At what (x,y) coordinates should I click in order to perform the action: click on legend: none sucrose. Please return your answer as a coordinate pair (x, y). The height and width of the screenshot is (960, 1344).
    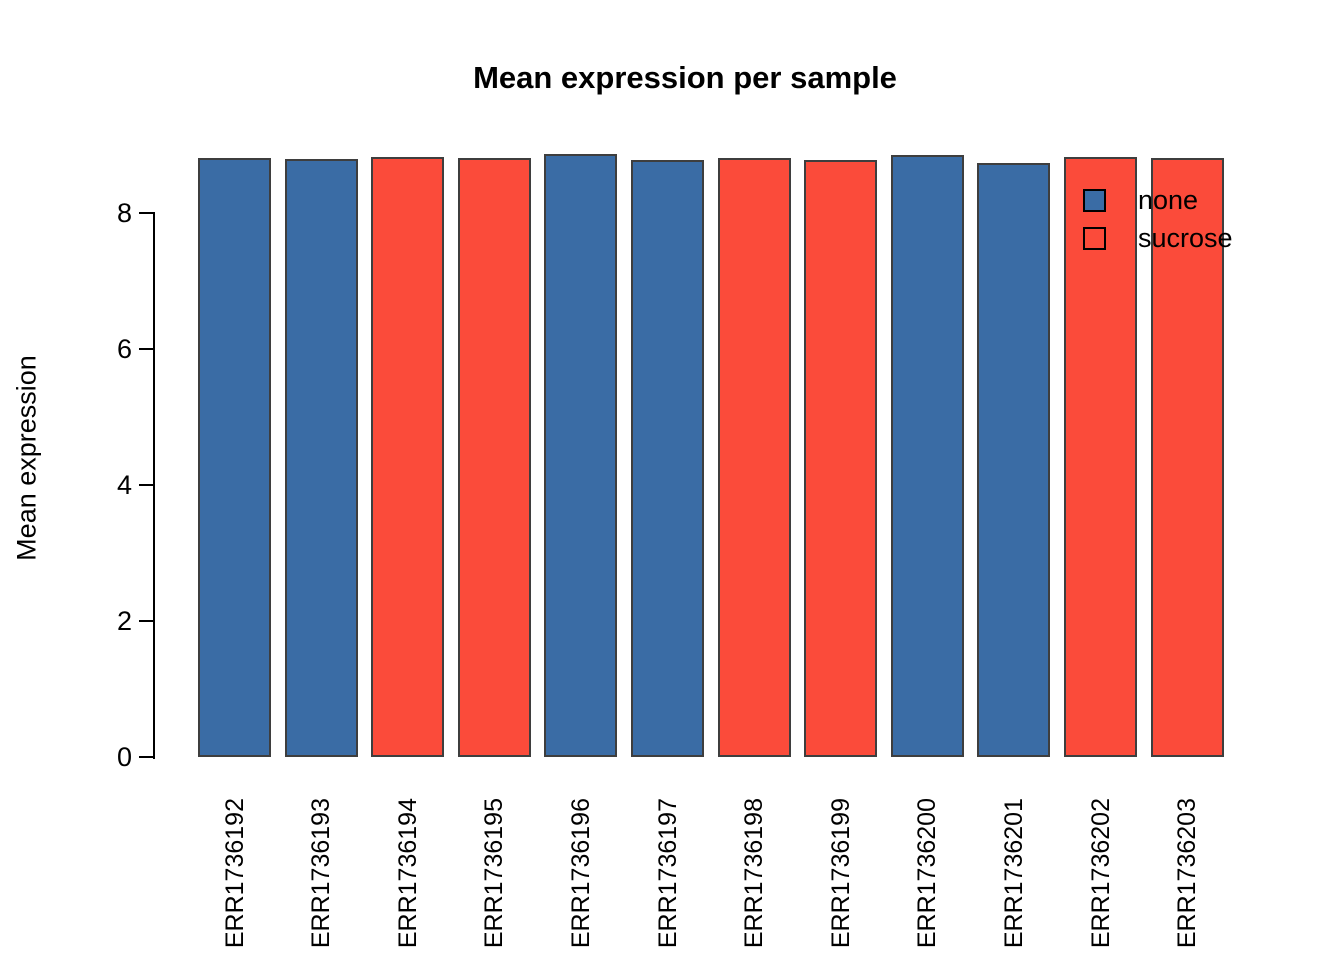
    Looking at the image, I should click on (1158, 223).